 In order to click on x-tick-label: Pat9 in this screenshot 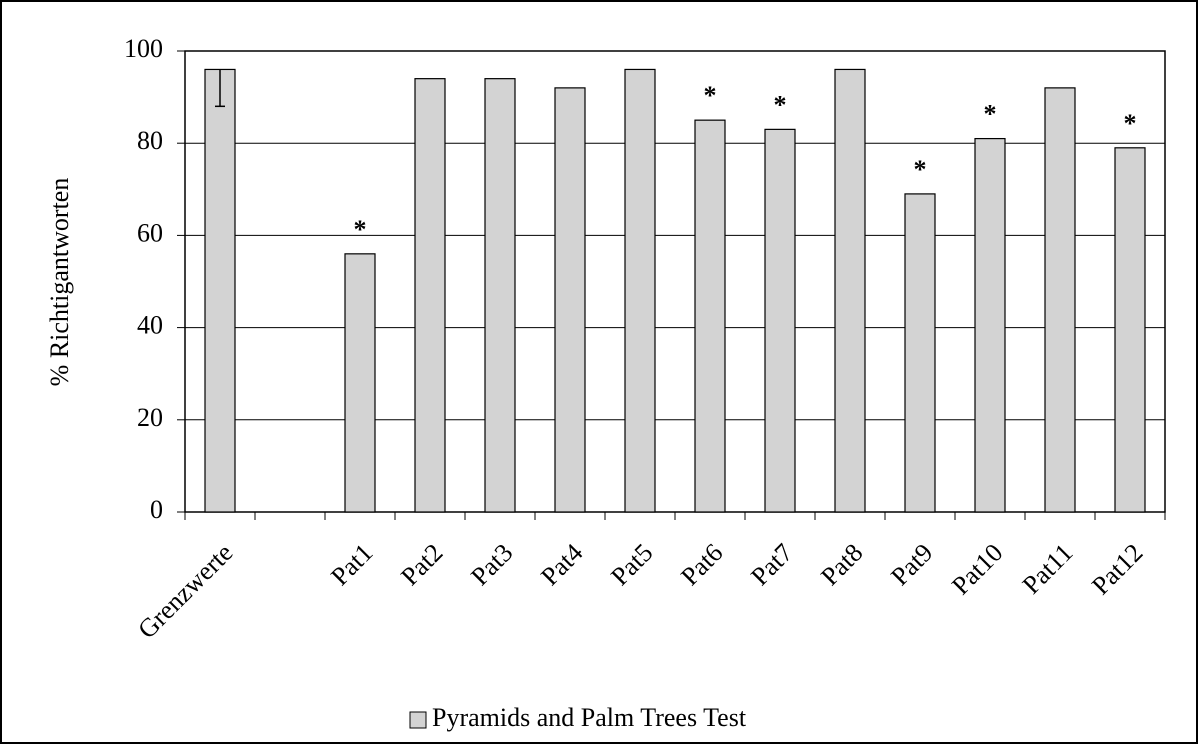, I will do `click(911, 564)`.